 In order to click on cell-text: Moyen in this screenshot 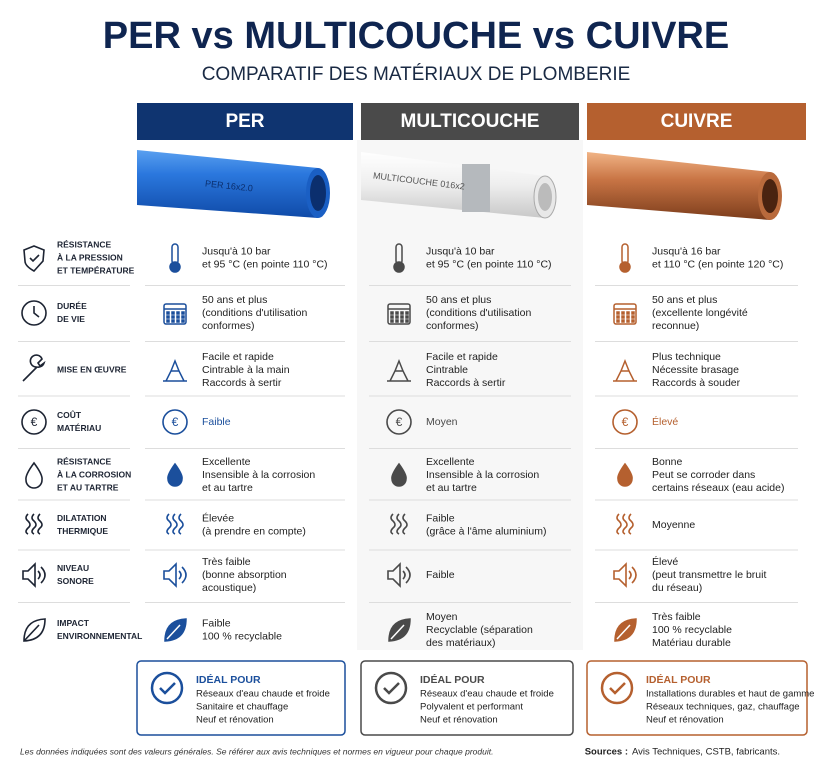, I will do `click(442, 422)`.